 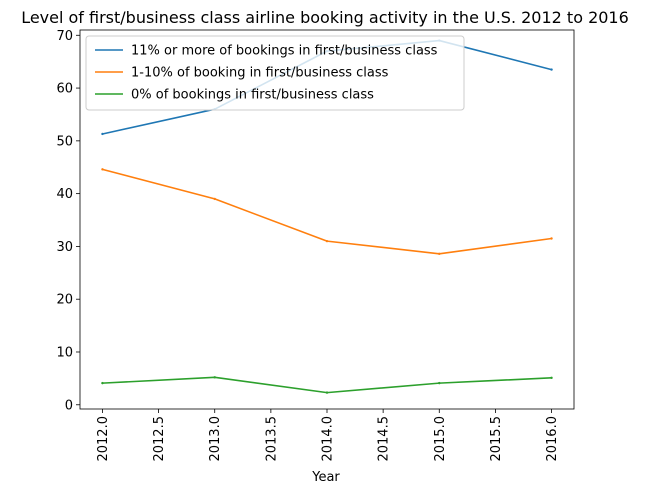 What do you see at coordinates (64, 194) in the screenshot?
I see `y-tick-label: 40` at bounding box center [64, 194].